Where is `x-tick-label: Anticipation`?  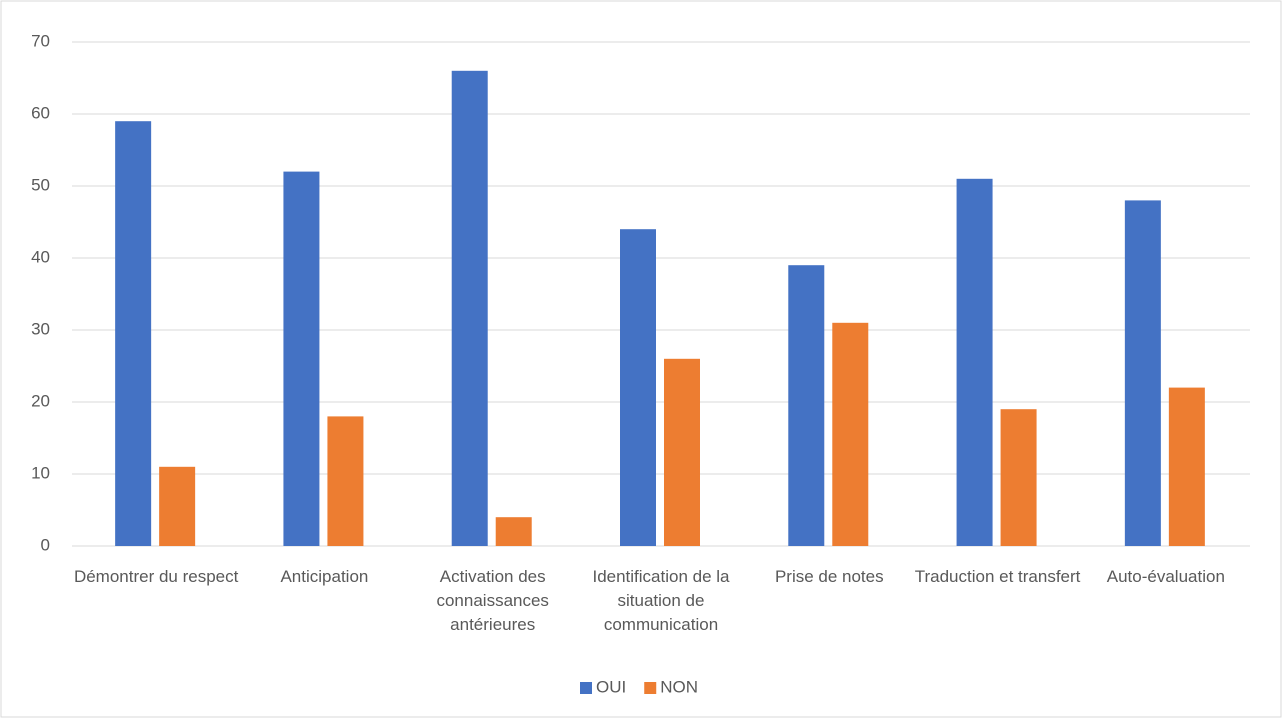 x-tick-label: Anticipation is located at coordinates (324, 576).